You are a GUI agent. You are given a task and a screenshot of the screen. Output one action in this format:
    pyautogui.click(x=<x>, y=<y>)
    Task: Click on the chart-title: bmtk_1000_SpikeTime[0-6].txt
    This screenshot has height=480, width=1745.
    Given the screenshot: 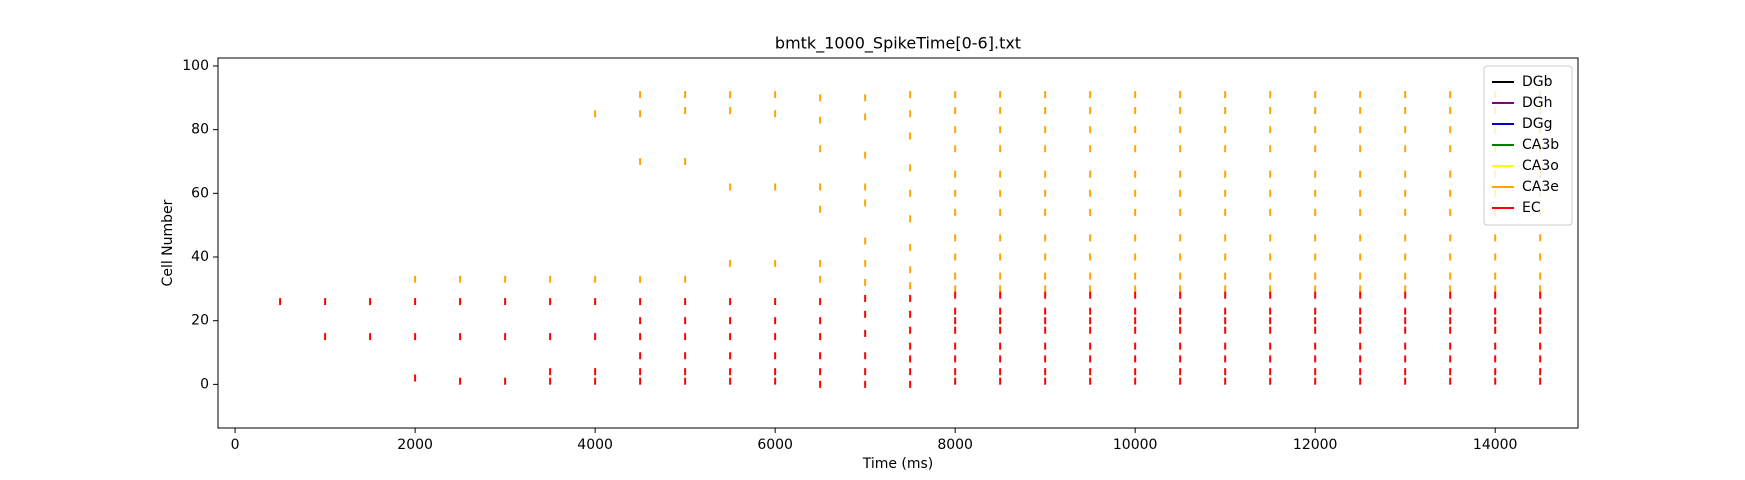 What is the action you would take?
    pyautogui.click(x=898, y=44)
    